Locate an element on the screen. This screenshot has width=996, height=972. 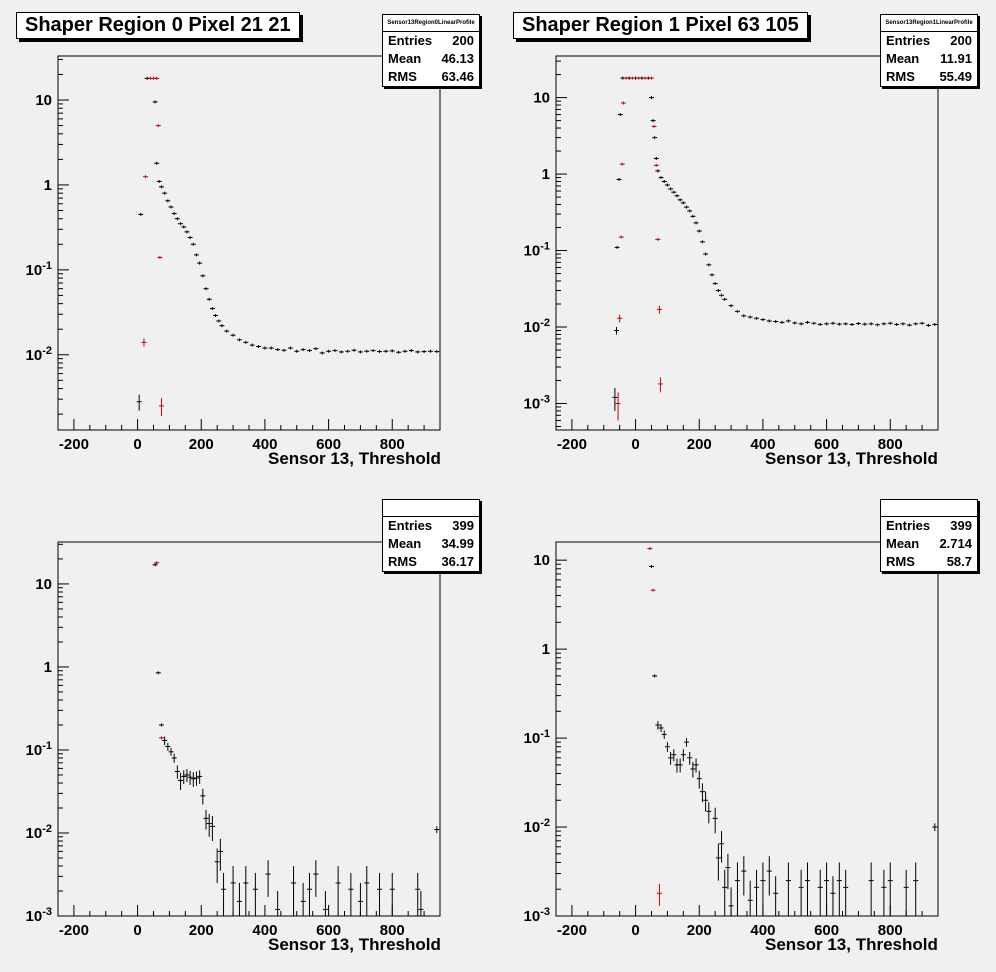
panel-2-stats-mean: Mean 11.91 is located at coordinates (929, 58).